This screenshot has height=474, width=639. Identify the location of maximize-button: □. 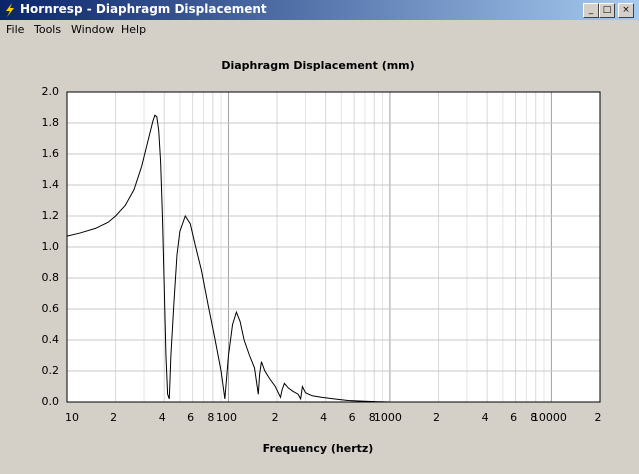
(607, 10).